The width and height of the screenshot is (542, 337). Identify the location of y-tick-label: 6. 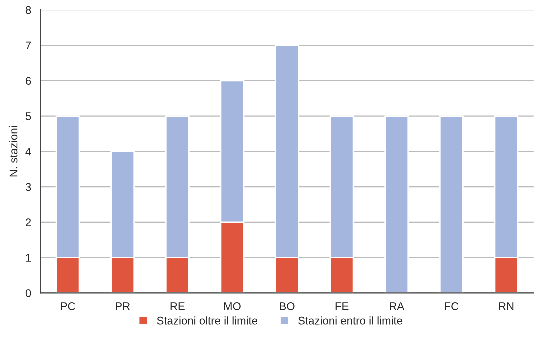
(29, 81).